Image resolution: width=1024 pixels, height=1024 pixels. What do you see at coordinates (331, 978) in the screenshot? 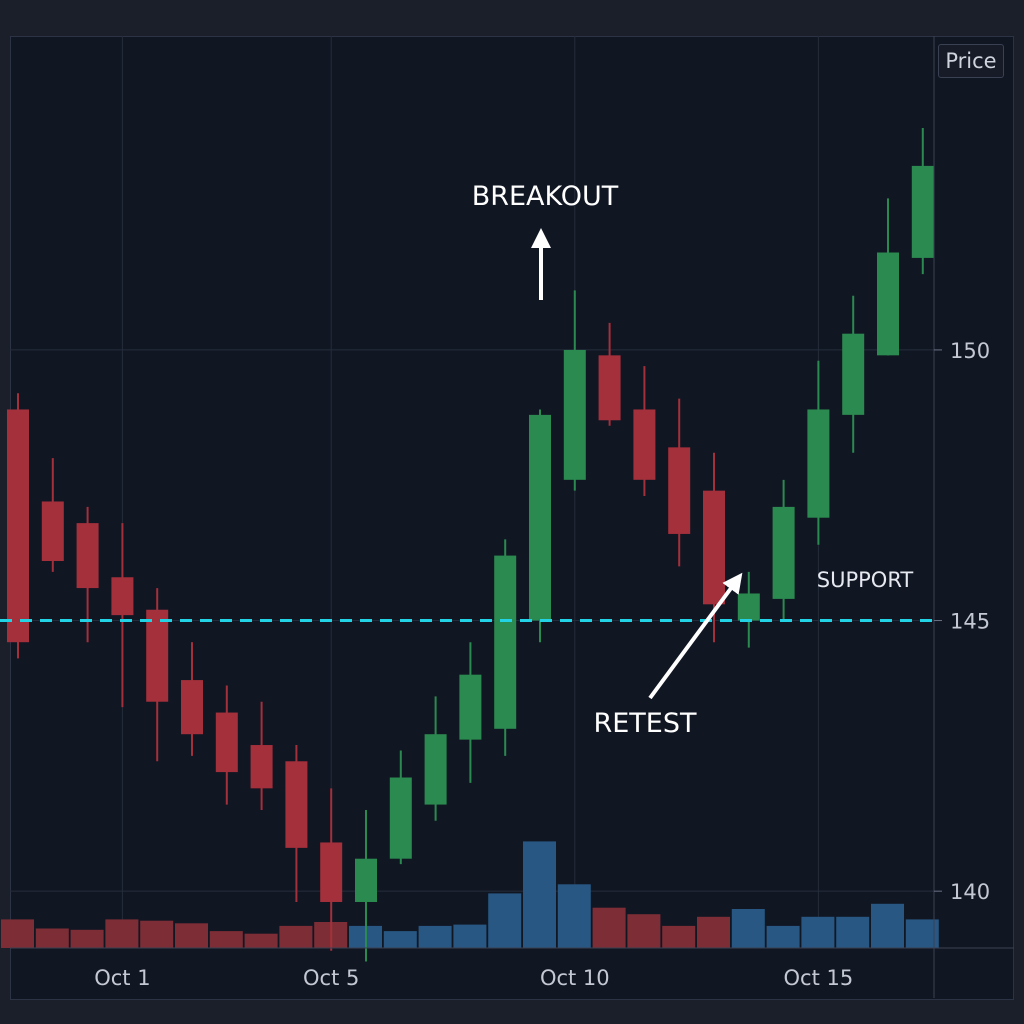
I see `x-tick-label: Oct 5` at bounding box center [331, 978].